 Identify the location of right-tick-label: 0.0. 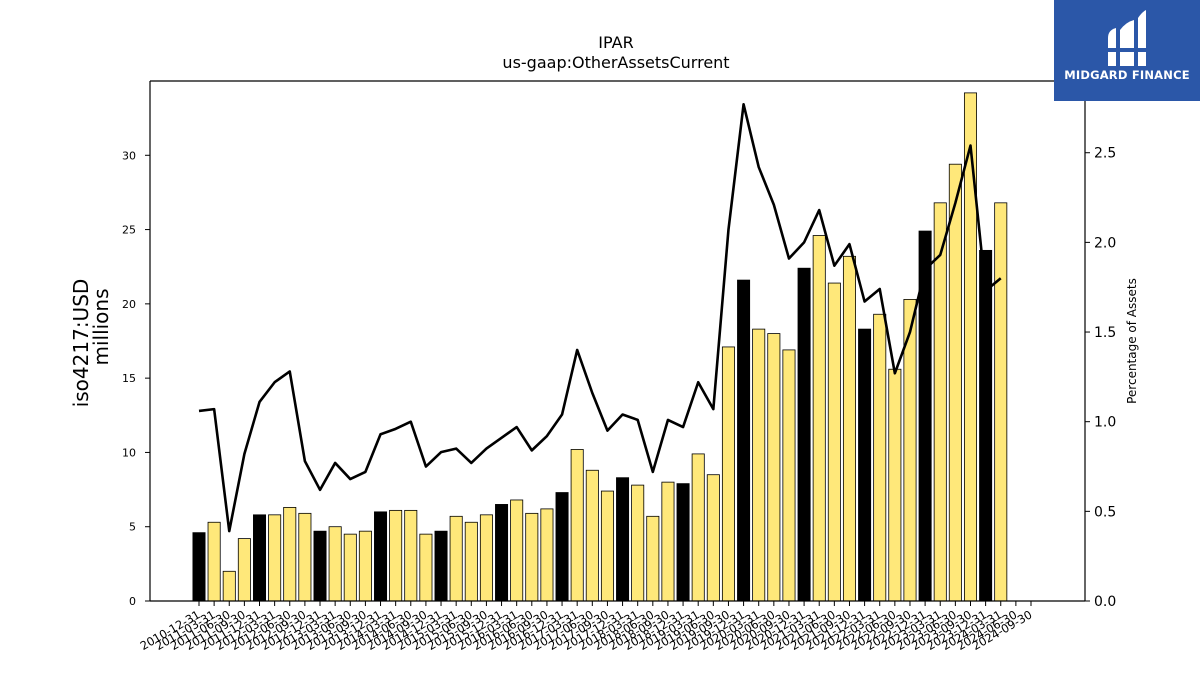
(1105, 602).